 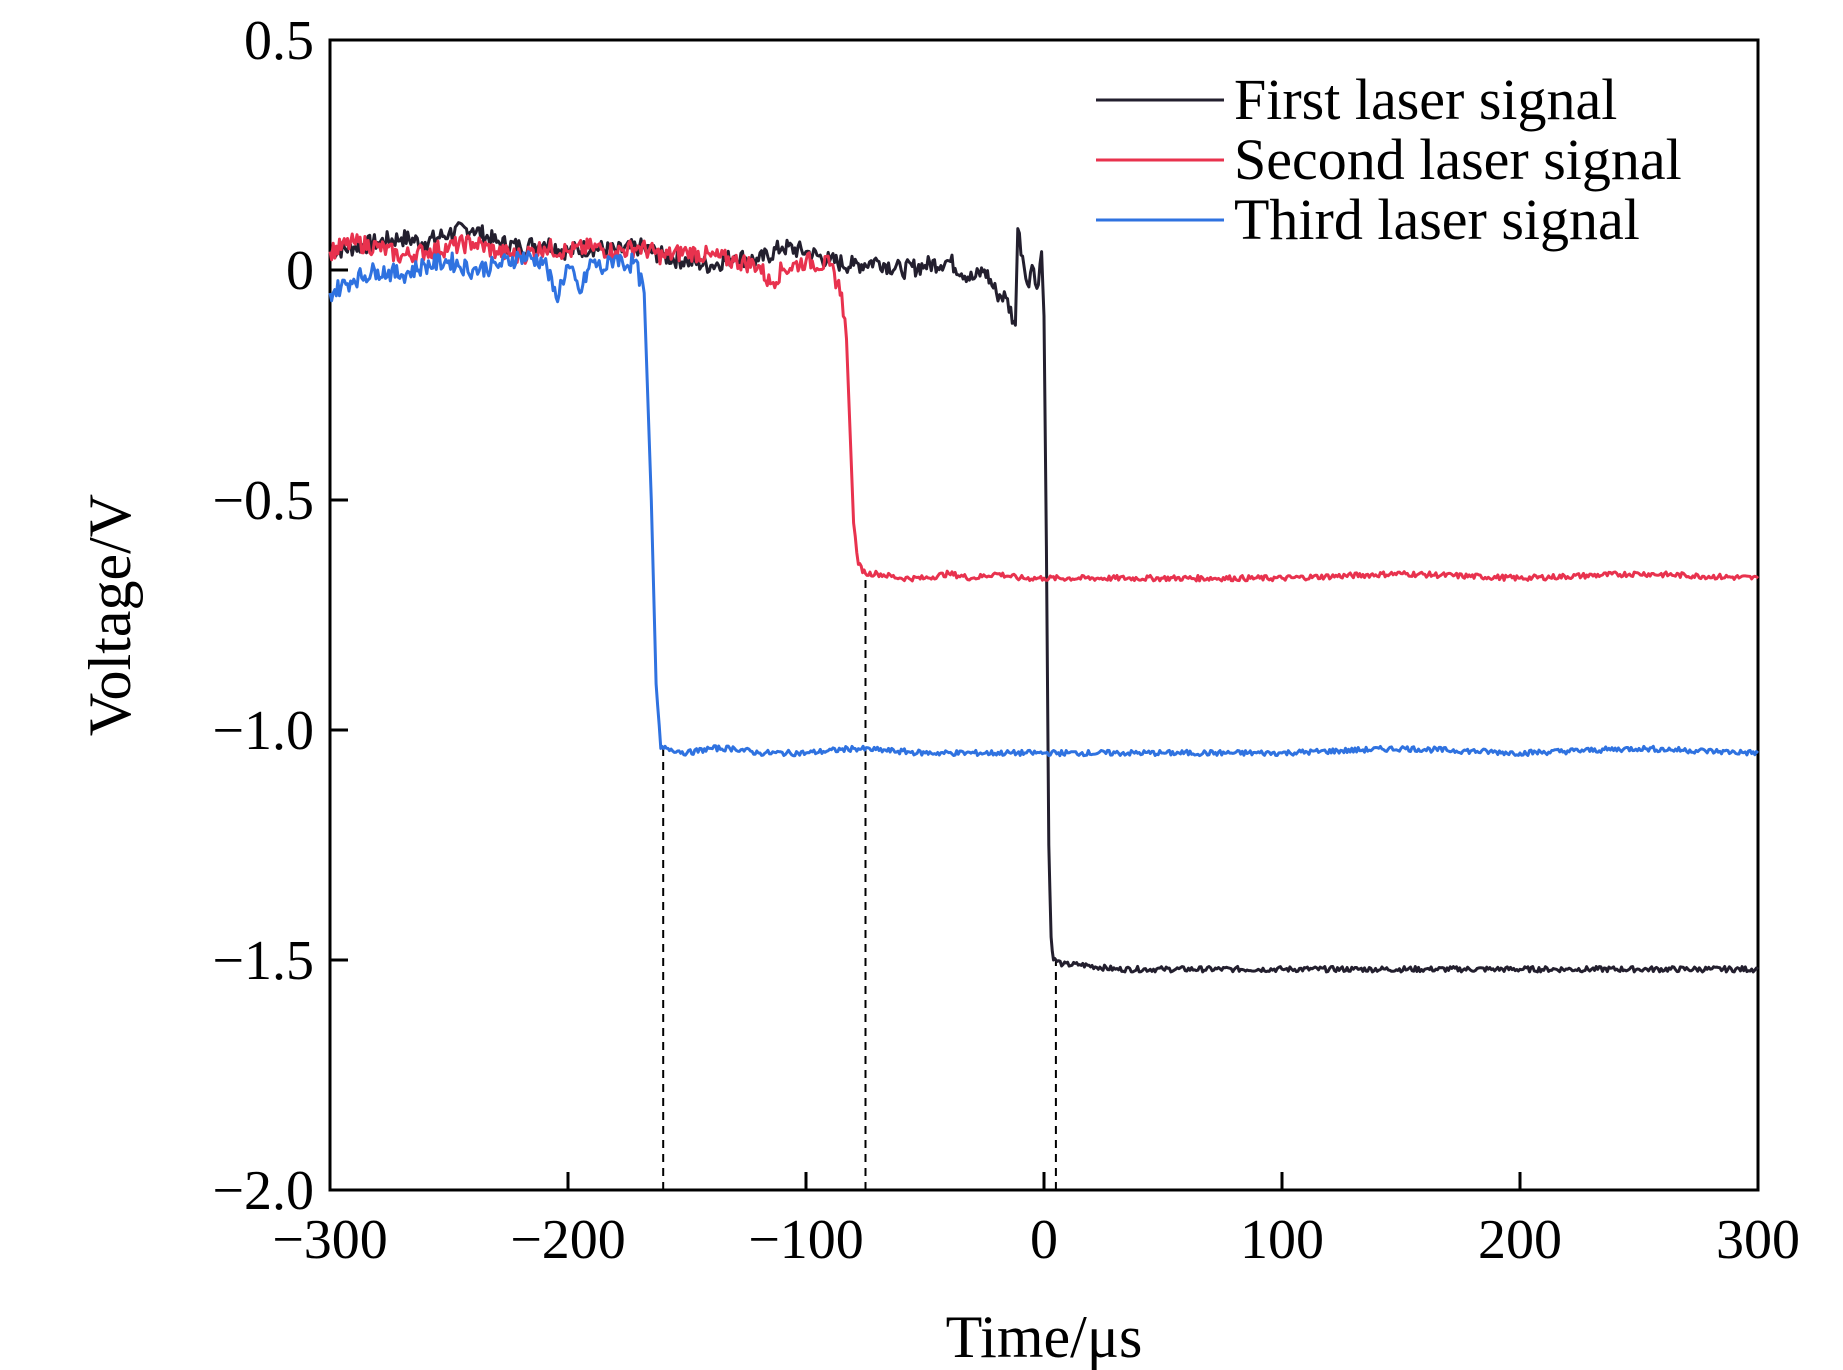 I want to click on legend-label: Second laser signal, so click(x=1458, y=159).